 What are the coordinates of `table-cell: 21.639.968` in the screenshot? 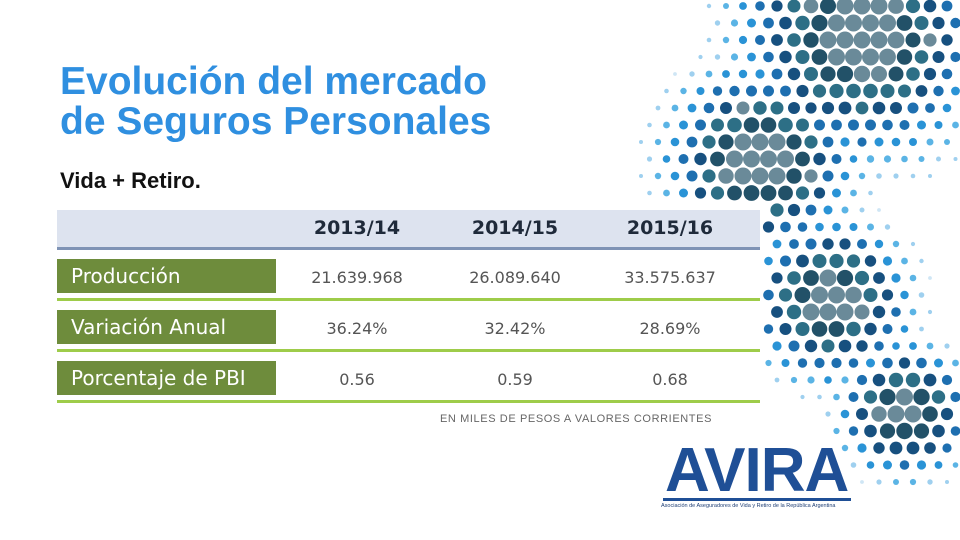 It's located at (357, 277).